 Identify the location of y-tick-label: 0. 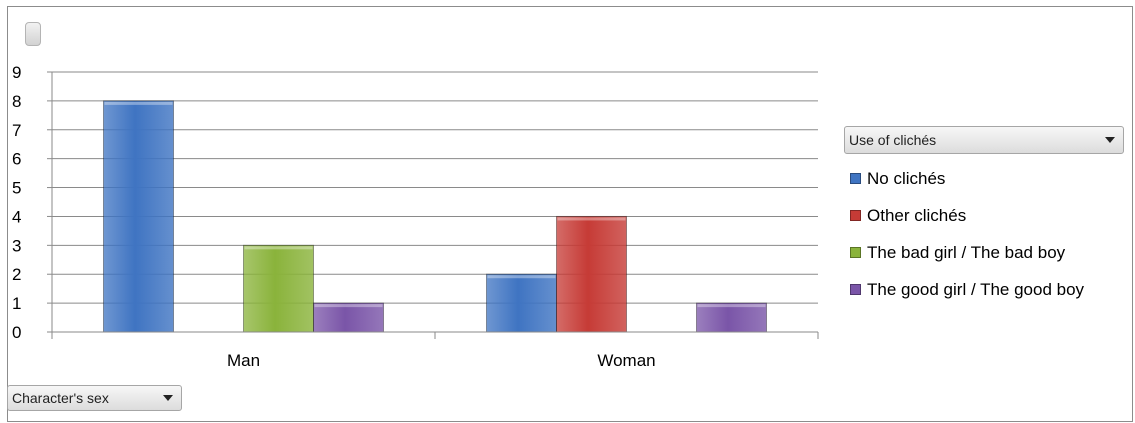
(16, 332).